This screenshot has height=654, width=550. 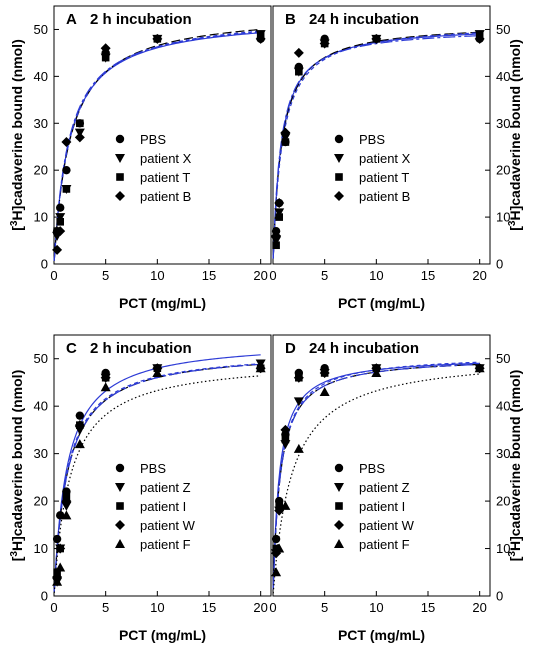 What do you see at coordinates (384, 177) in the screenshot?
I see `legend-label: patient T` at bounding box center [384, 177].